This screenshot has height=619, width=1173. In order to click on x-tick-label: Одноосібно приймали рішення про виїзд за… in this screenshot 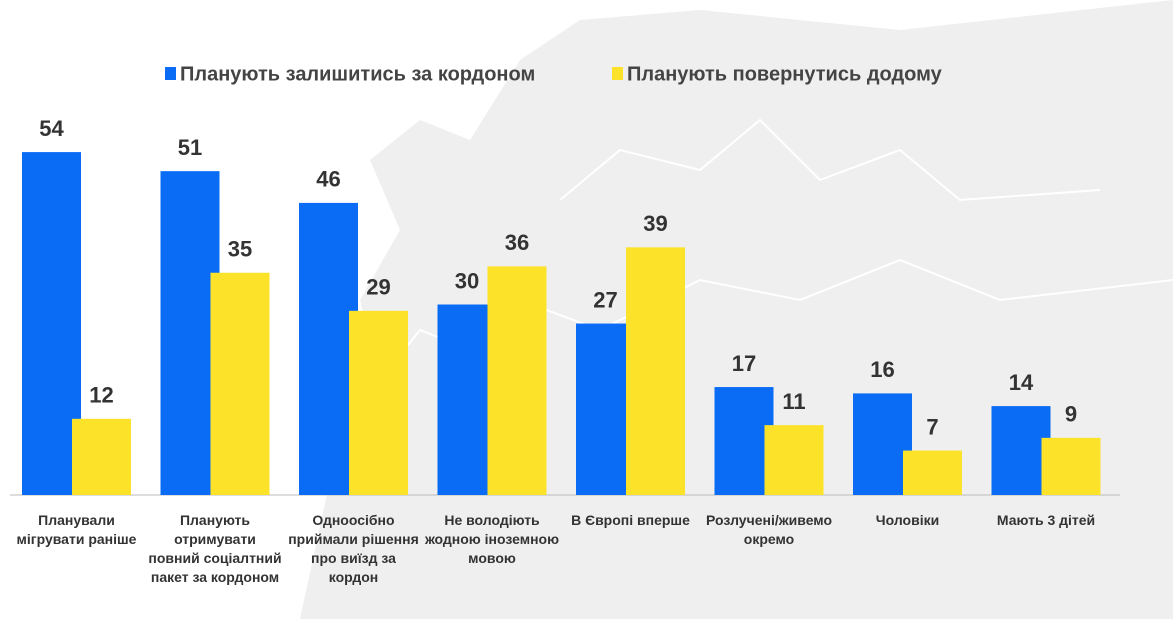, I will do `click(353, 548)`.